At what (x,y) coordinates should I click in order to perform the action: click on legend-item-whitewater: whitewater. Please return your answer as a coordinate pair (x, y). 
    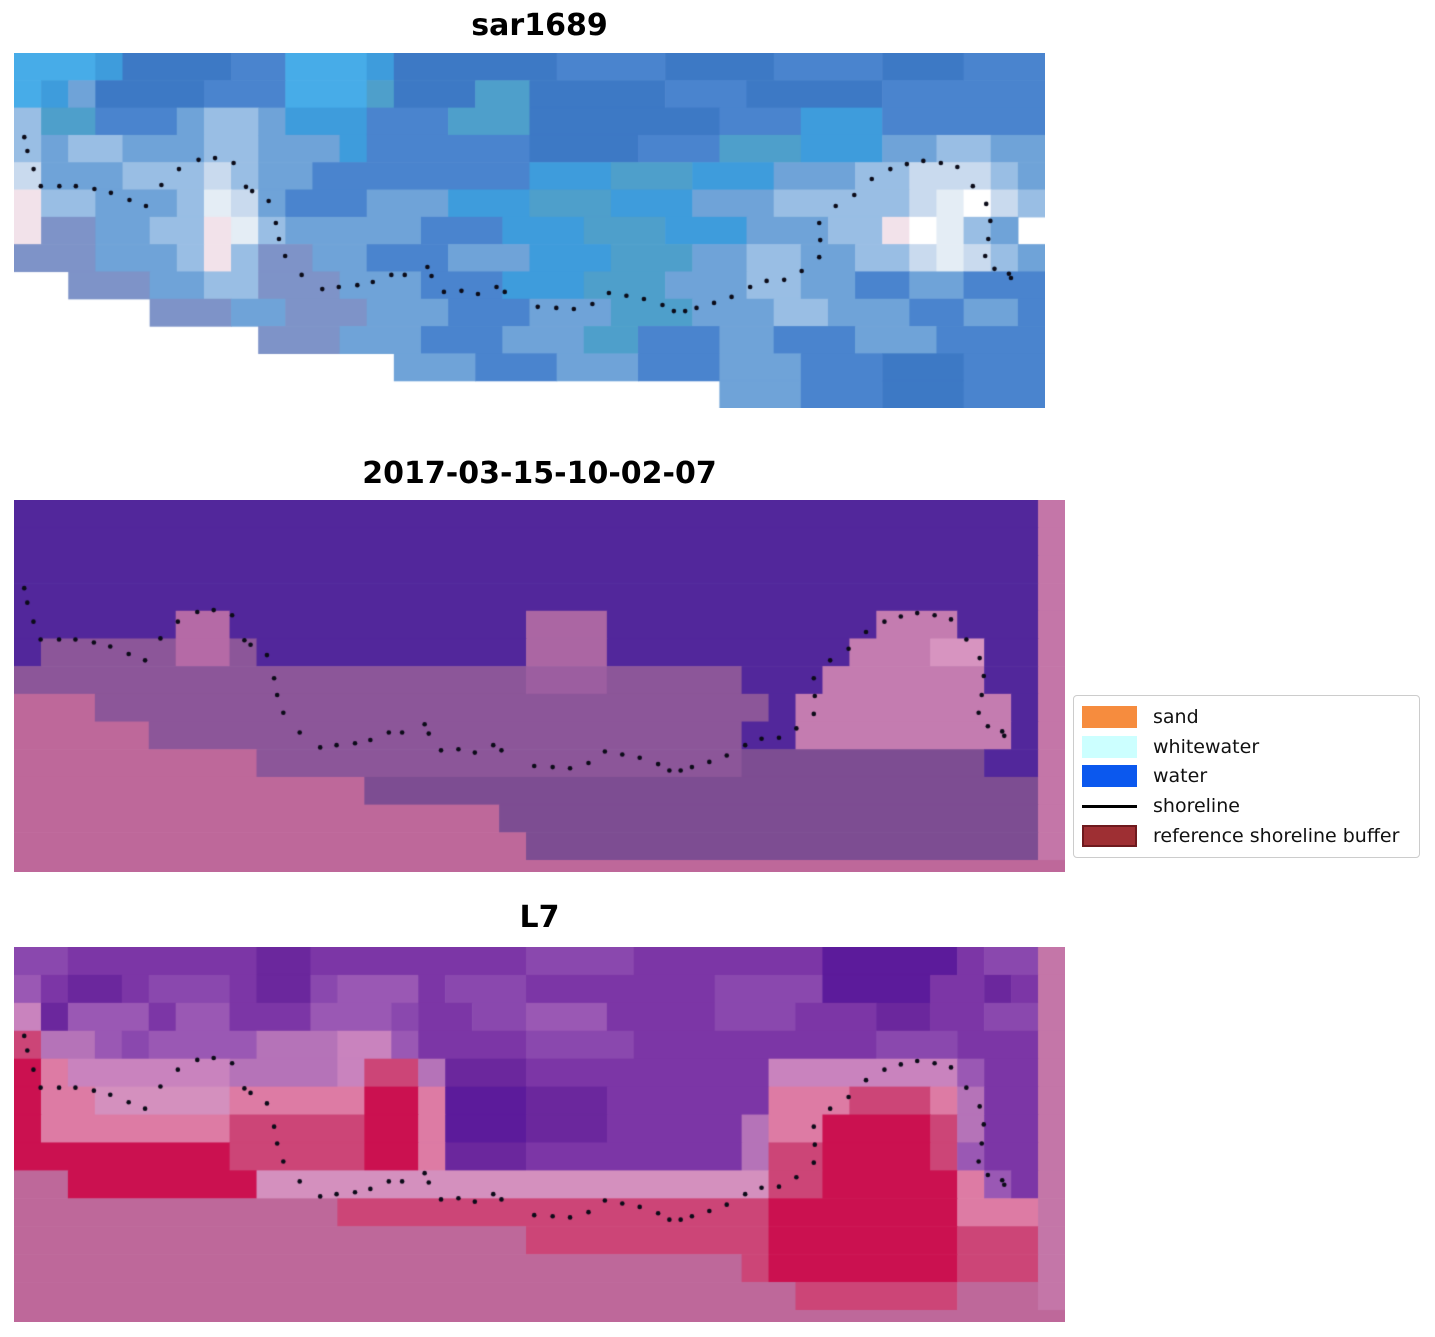
    Looking at the image, I should click on (1246, 746).